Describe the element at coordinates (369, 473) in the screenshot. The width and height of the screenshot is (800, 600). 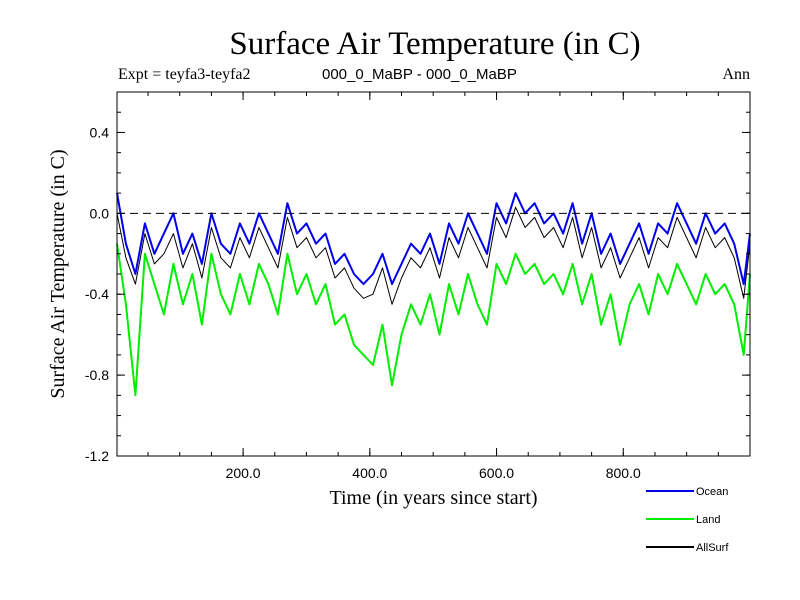
I see `x-tick-label: 400.0` at that location.